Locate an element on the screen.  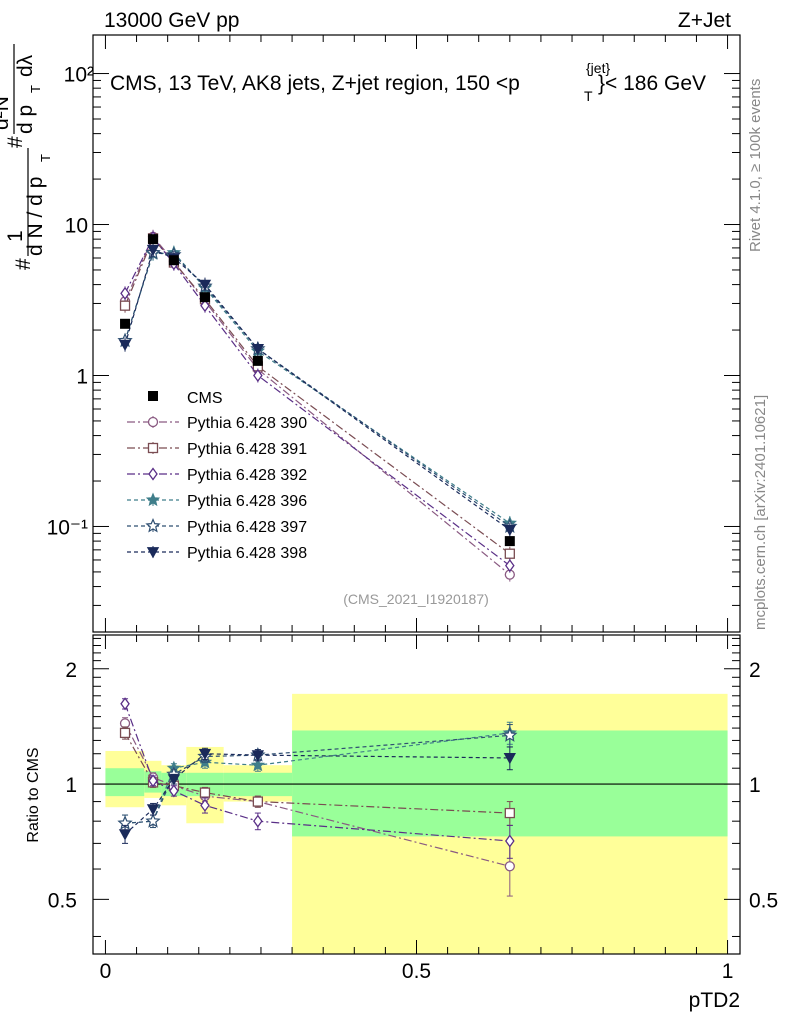
main-y-tick-label: 10⁻¹ is located at coordinates (67, 527).